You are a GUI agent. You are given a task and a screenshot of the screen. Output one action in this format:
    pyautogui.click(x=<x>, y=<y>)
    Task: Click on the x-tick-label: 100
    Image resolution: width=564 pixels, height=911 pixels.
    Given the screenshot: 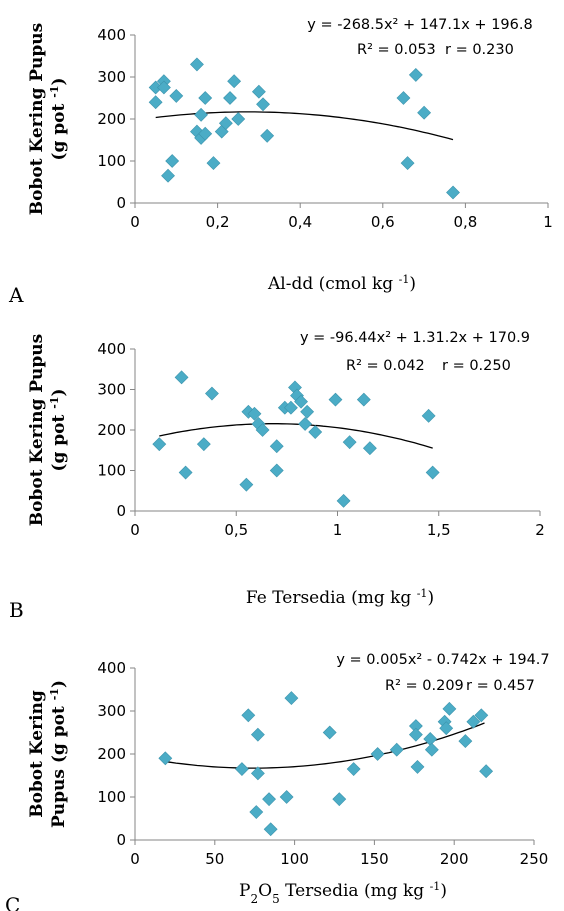 What is the action you would take?
    pyautogui.click(x=294, y=859)
    